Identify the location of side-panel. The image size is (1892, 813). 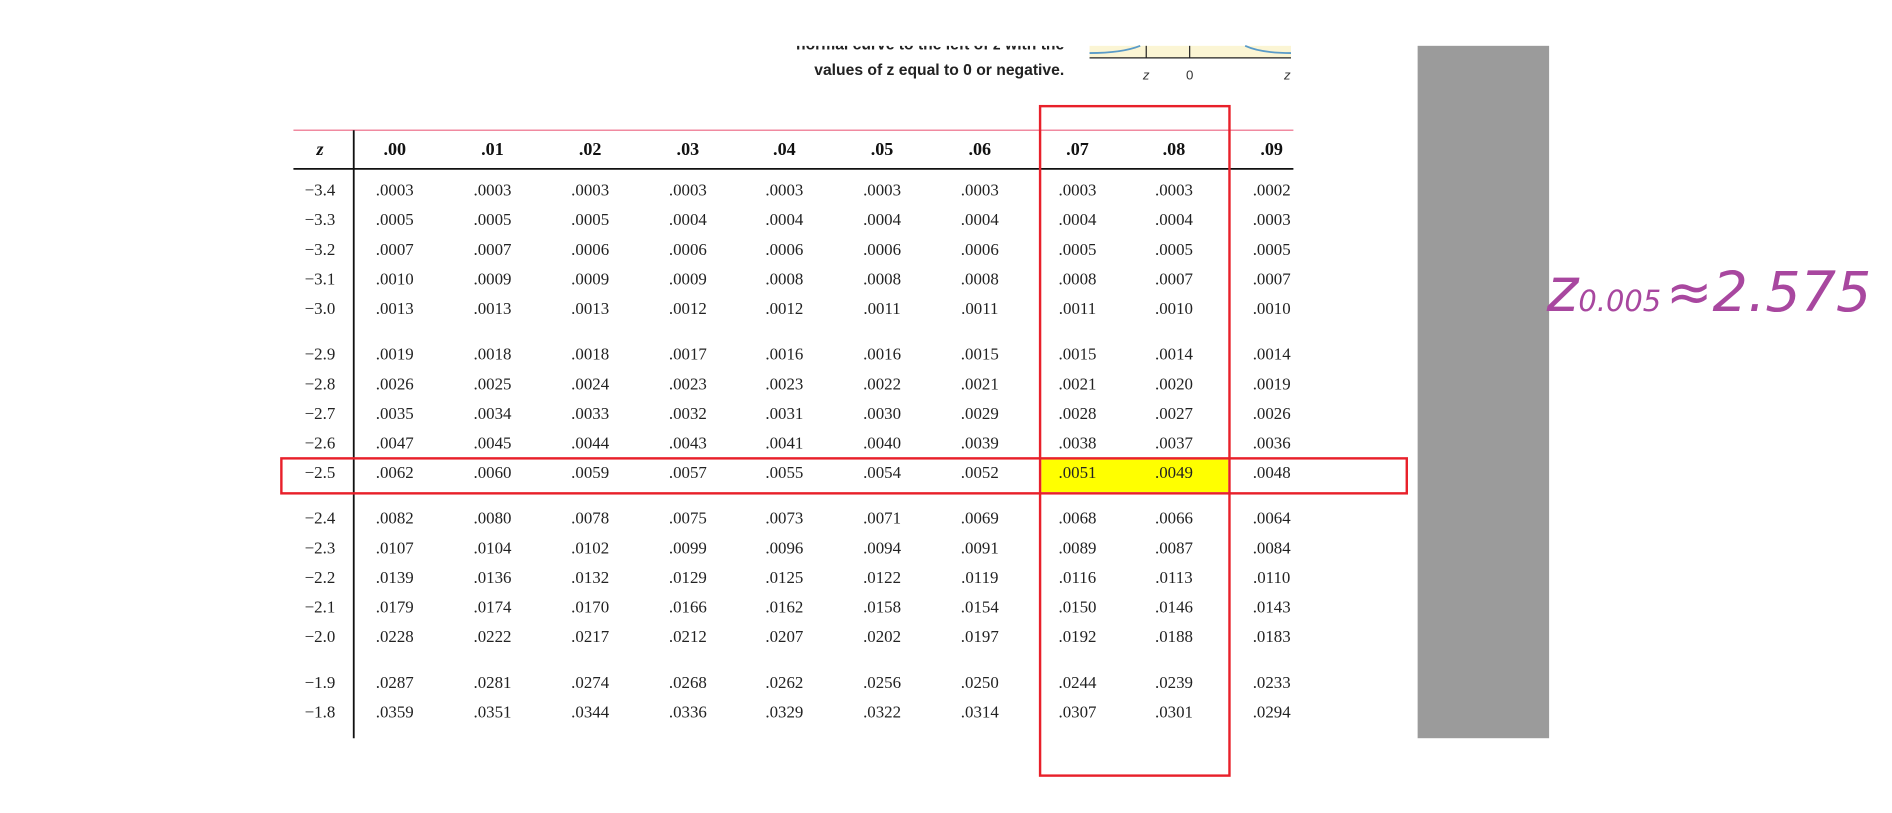
(1483, 392).